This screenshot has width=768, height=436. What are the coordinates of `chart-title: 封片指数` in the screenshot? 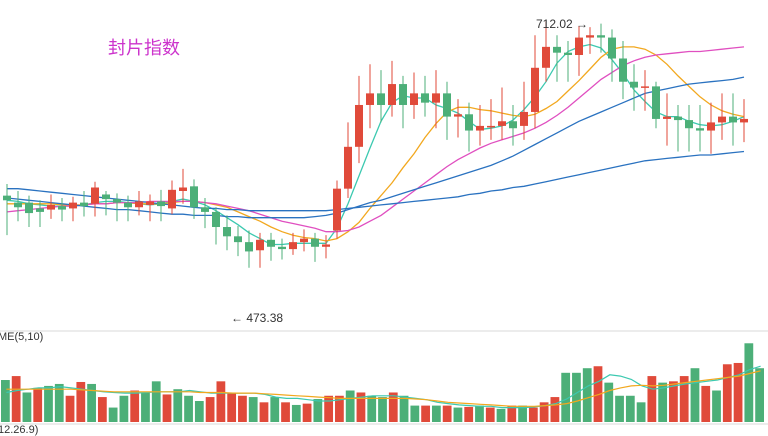 It's located at (144, 48).